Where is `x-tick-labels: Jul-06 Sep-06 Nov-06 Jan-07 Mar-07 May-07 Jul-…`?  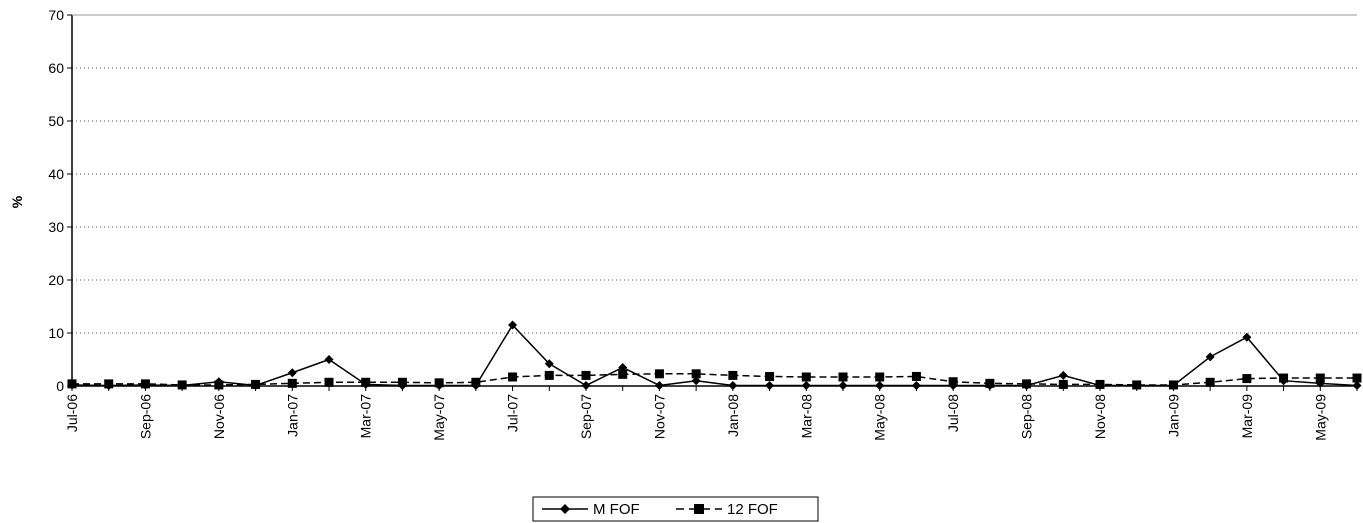 x-tick-labels: Jul-06 Sep-06 Nov-06 Jan-07 Mar-07 May-07 Jul-… is located at coordinates (696, 417).